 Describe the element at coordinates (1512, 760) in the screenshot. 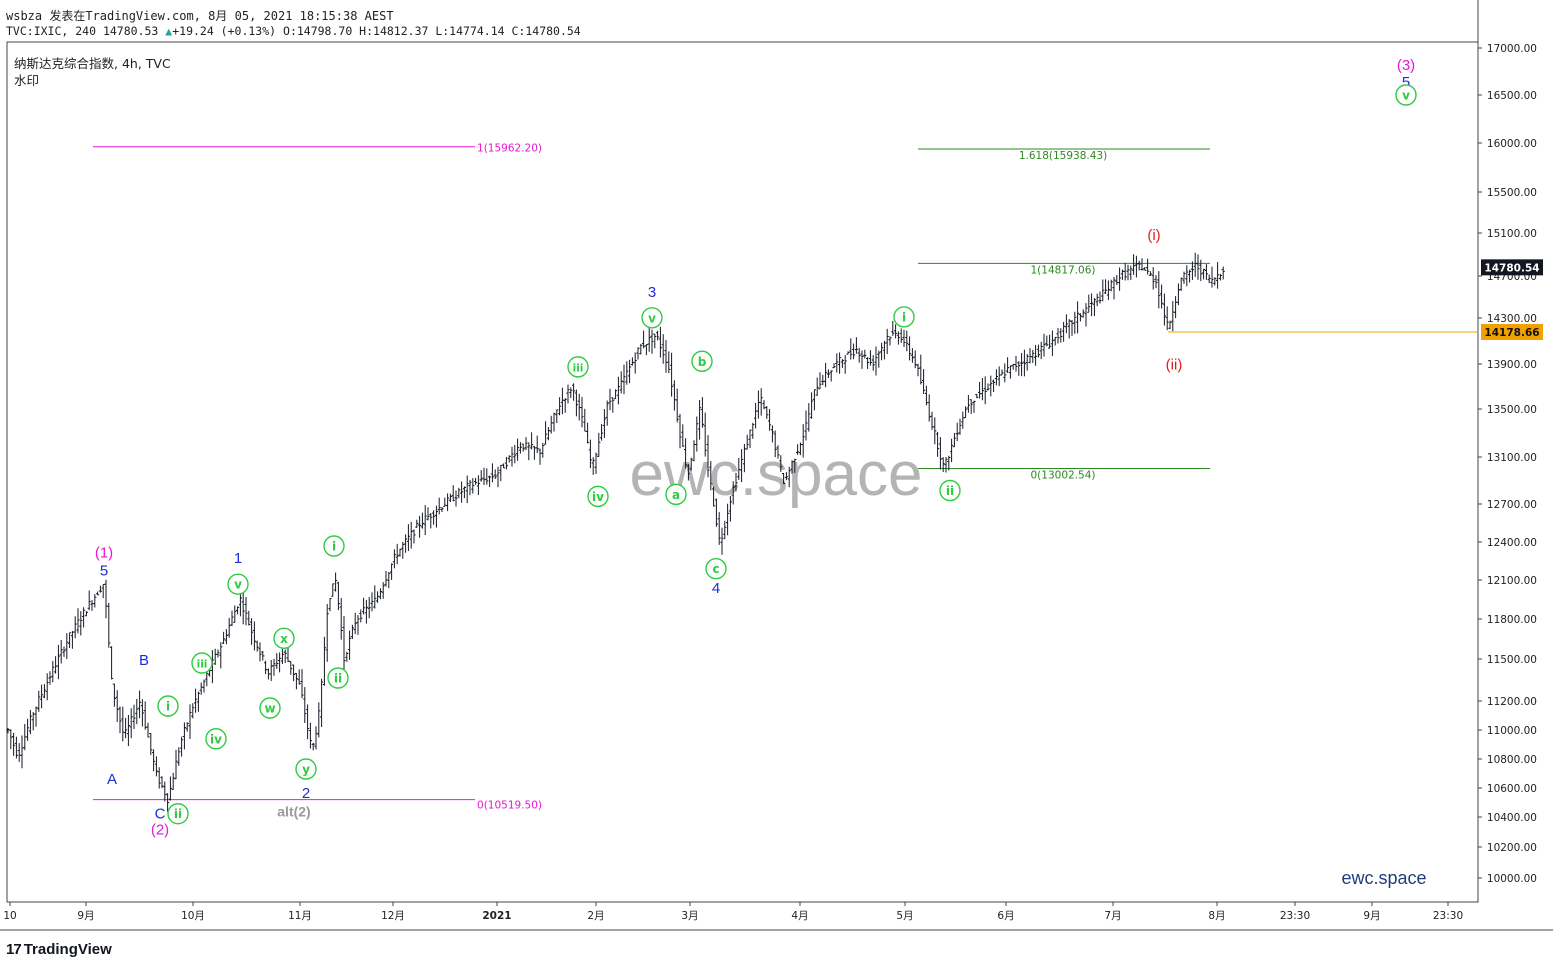

I see `y-tick-label: 10800.00` at that location.